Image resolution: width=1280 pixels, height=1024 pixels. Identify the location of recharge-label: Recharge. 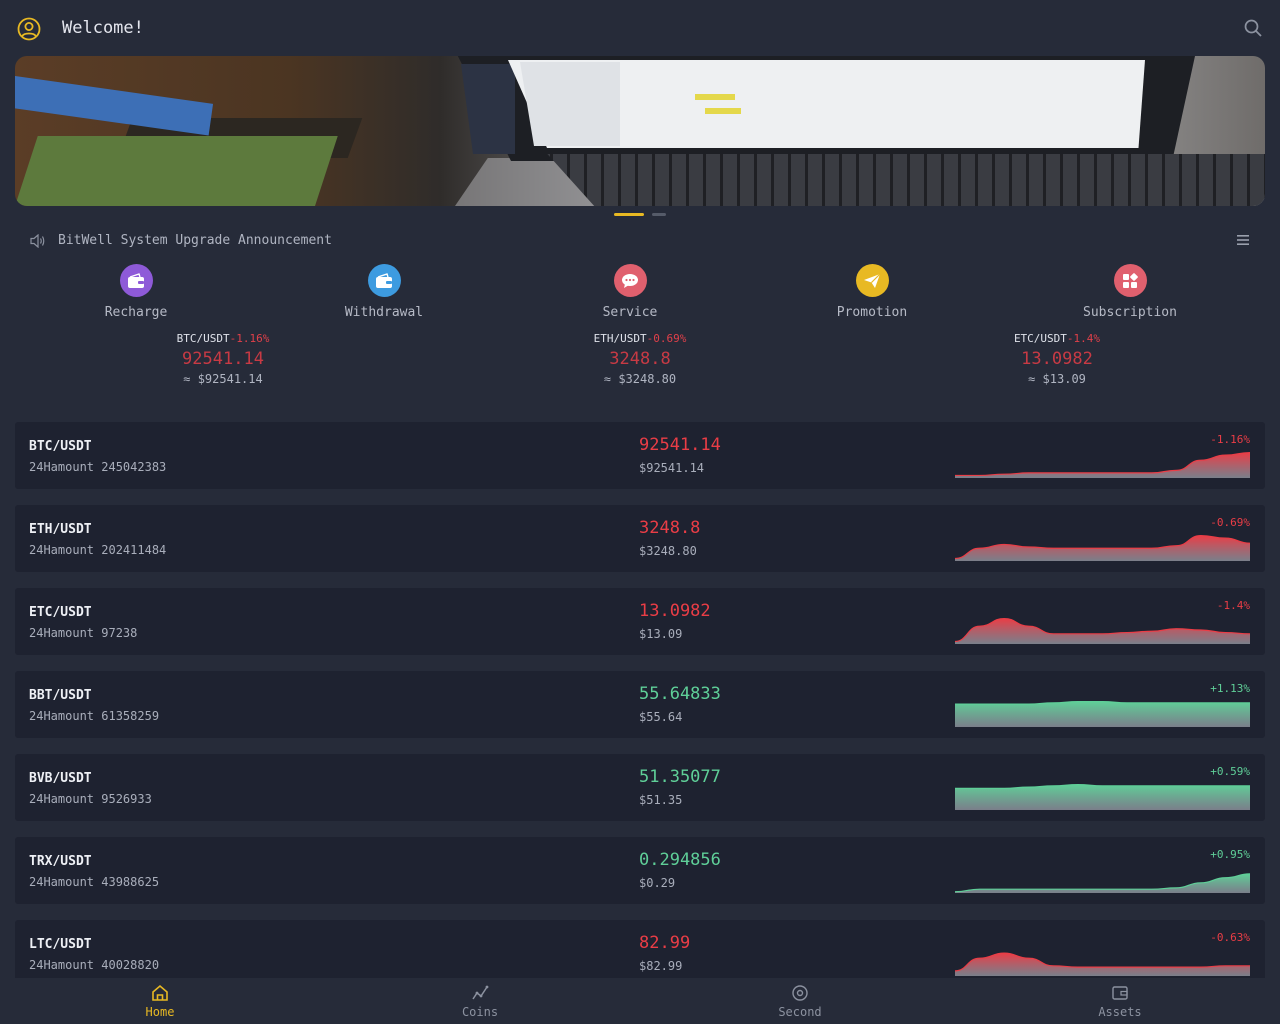
(136, 312).